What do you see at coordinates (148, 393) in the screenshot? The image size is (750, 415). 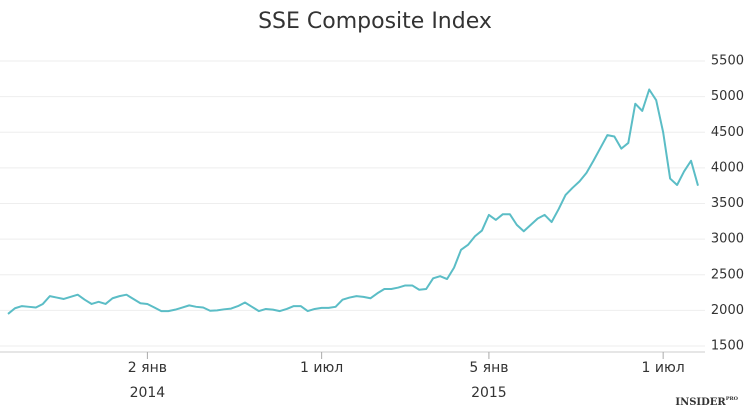 I see `x-year-label: 2014` at bounding box center [148, 393].